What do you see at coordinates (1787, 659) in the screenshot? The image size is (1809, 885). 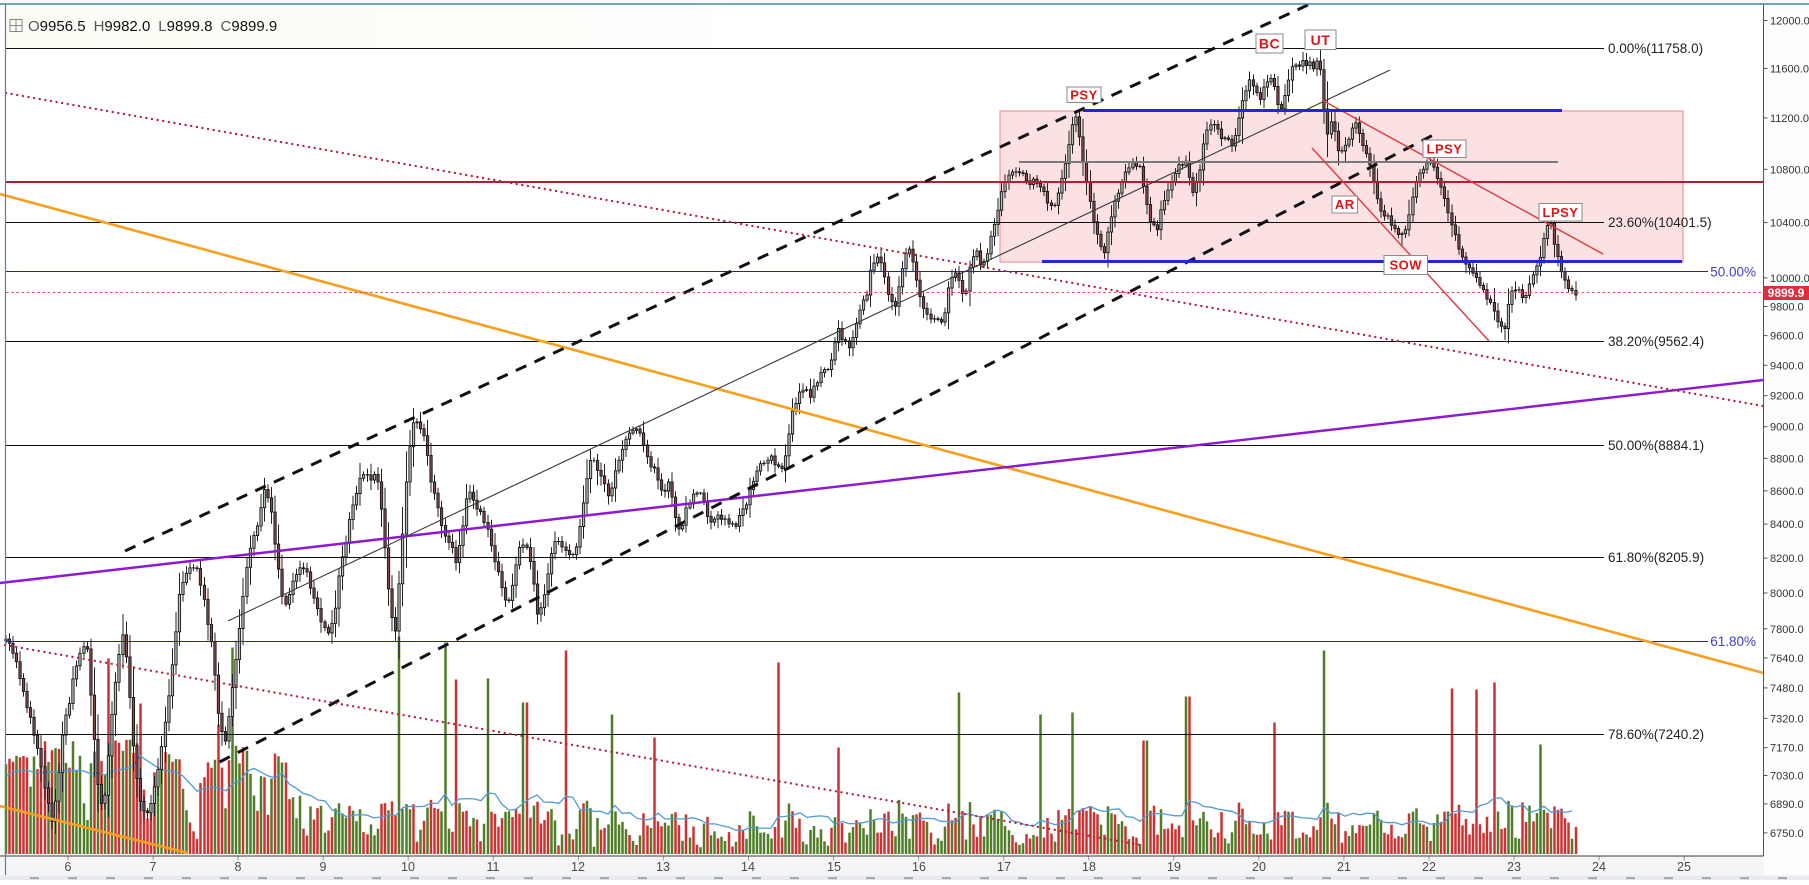 I see `svg-text: 7640.0` at bounding box center [1787, 659].